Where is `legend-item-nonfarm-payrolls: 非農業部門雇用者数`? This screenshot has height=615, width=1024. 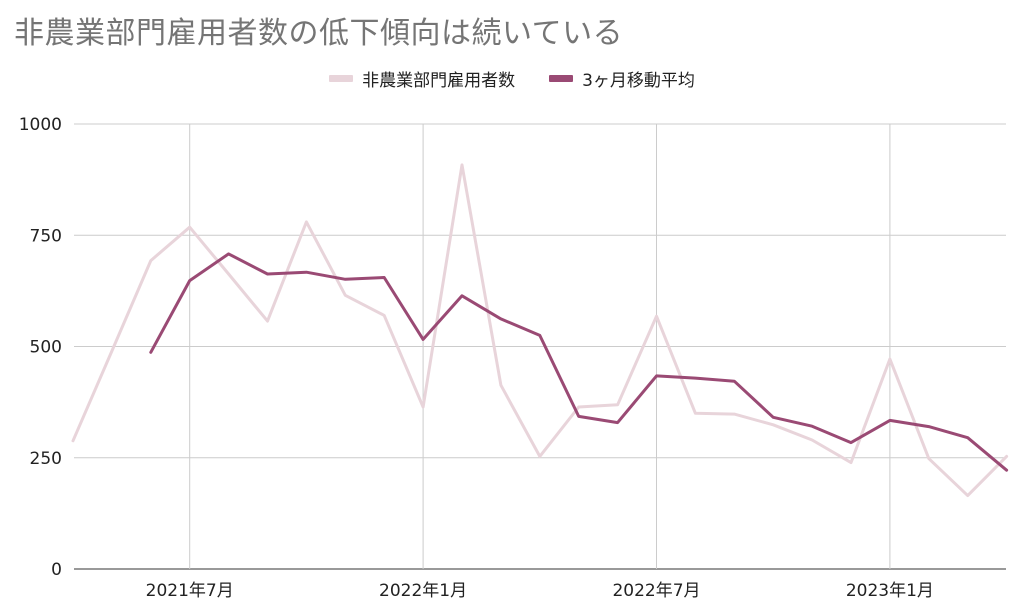
legend-item-nonfarm-payrolls: 非農業部門雇用者数 is located at coordinates (422, 78).